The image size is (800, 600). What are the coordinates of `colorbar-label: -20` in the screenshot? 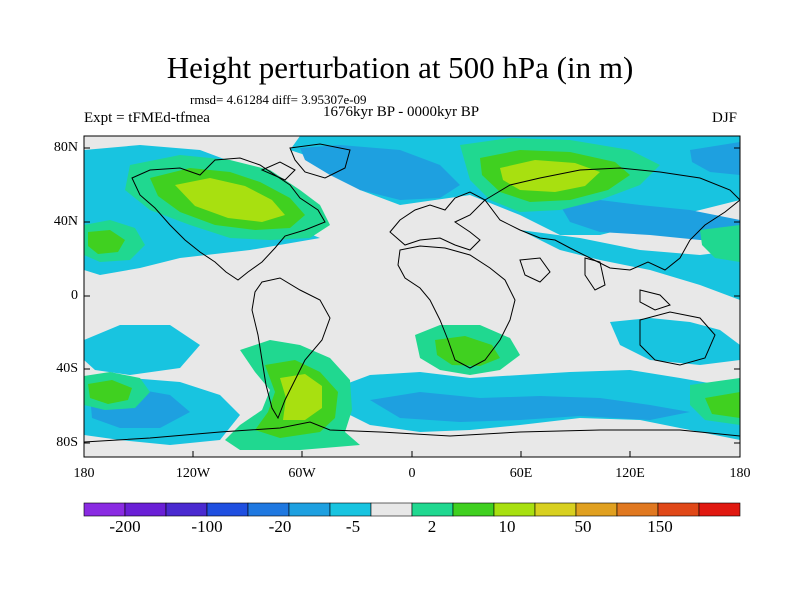 It's located at (280, 526).